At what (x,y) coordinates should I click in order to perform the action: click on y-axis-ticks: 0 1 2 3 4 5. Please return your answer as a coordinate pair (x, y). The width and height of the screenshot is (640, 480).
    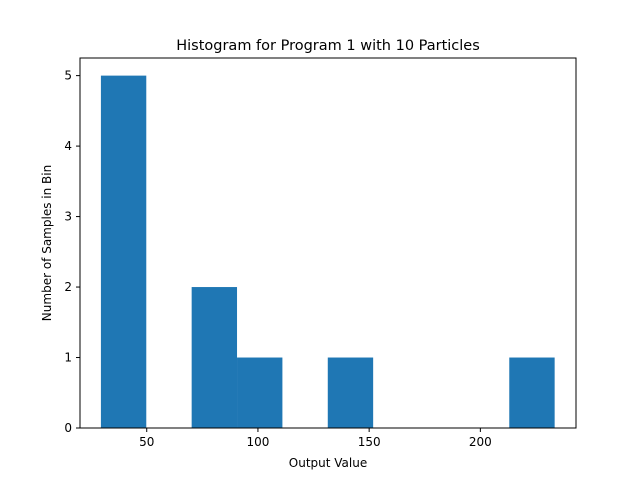
    Looking at the image, I should click on (72, 252).